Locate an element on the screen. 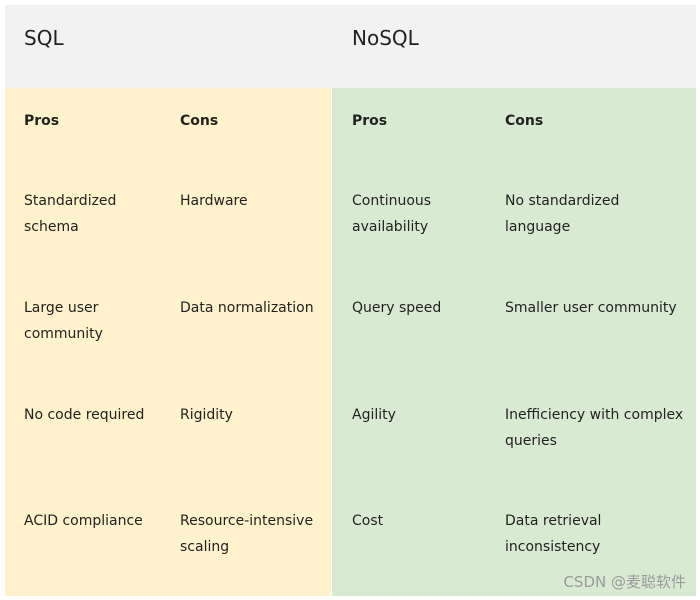 Image resolution: width=700 pixels, height=600 pixels. cell-text: Smaller user community is located at coordinates (591, 308).